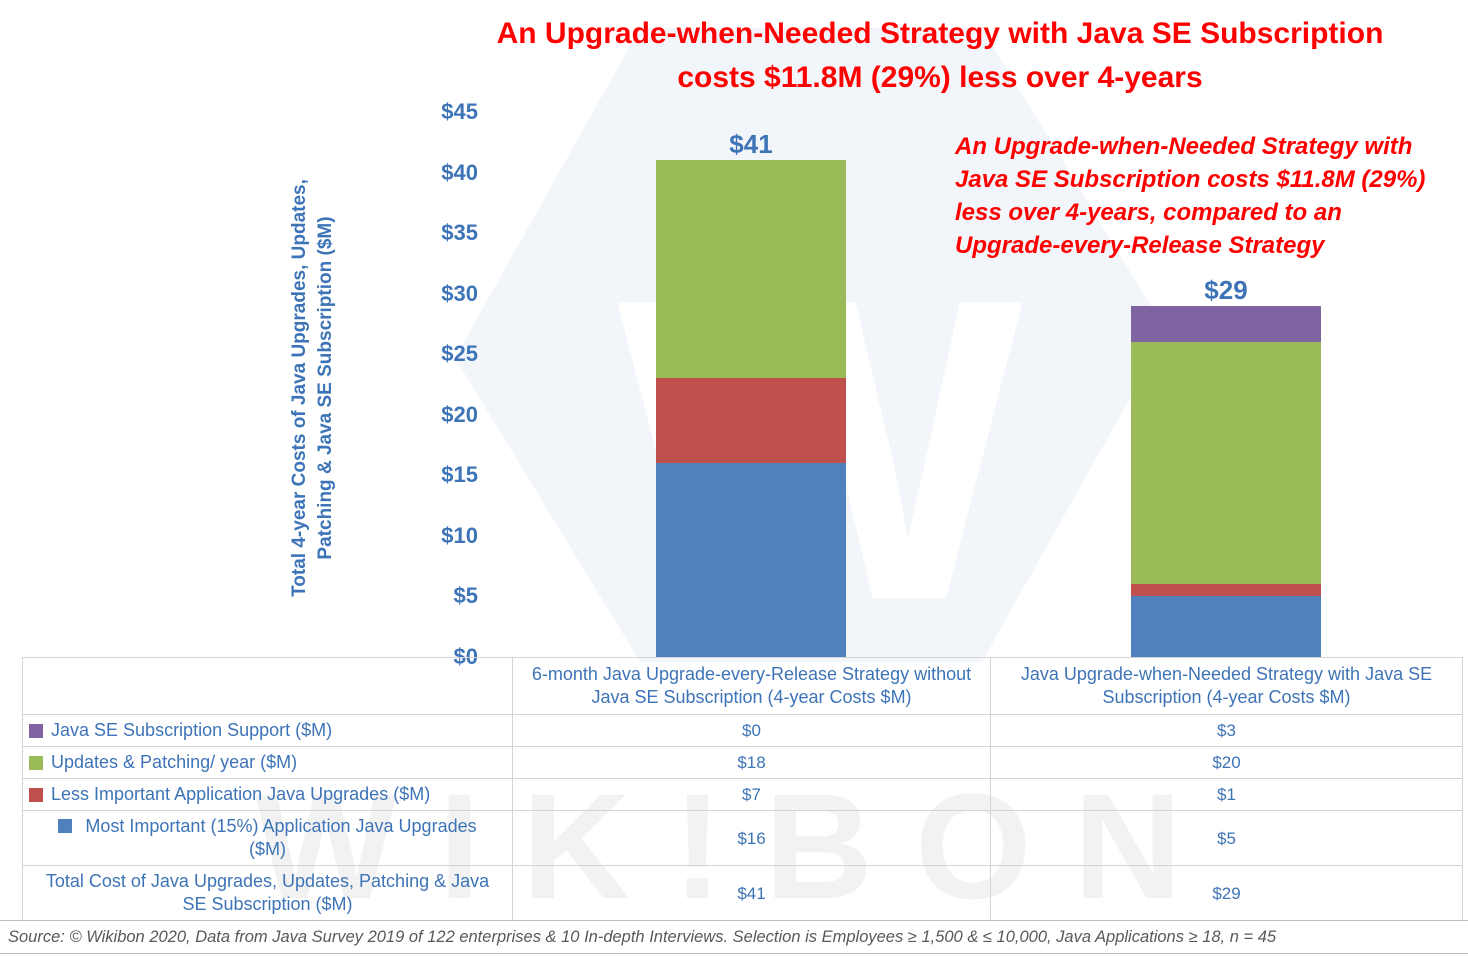 The image size is (1468, 956). I want to click on y-tick-15: $15, so click(459, 475).